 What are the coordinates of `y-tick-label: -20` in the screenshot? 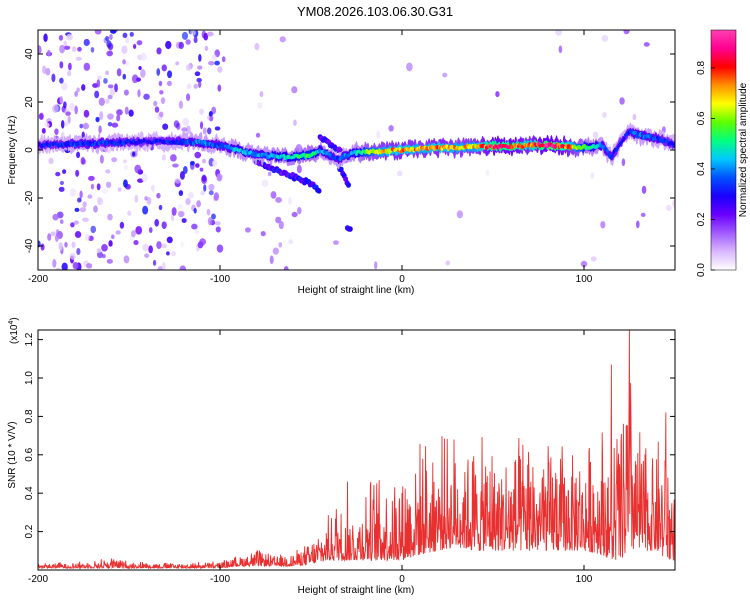 It's located at (29, 197).